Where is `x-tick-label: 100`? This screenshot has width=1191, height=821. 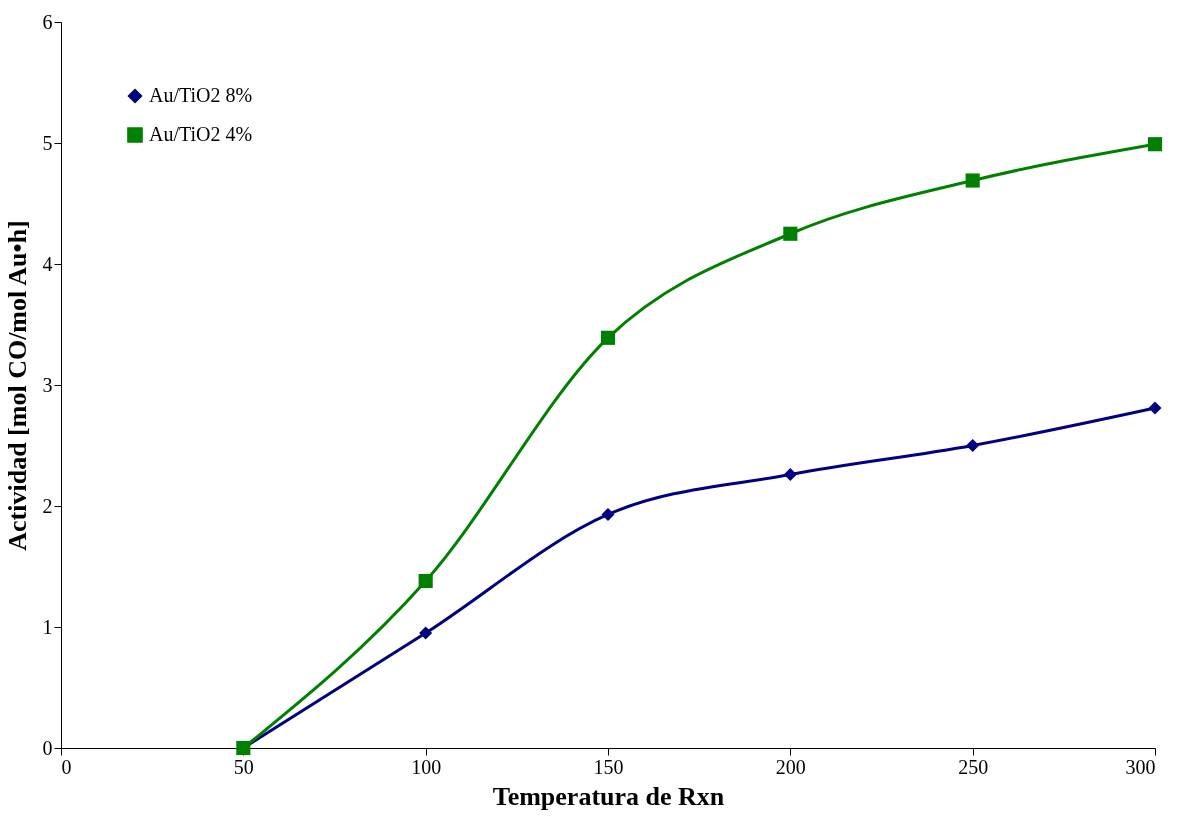 x-tick-label: 100 is located at coordinates (426, 766).